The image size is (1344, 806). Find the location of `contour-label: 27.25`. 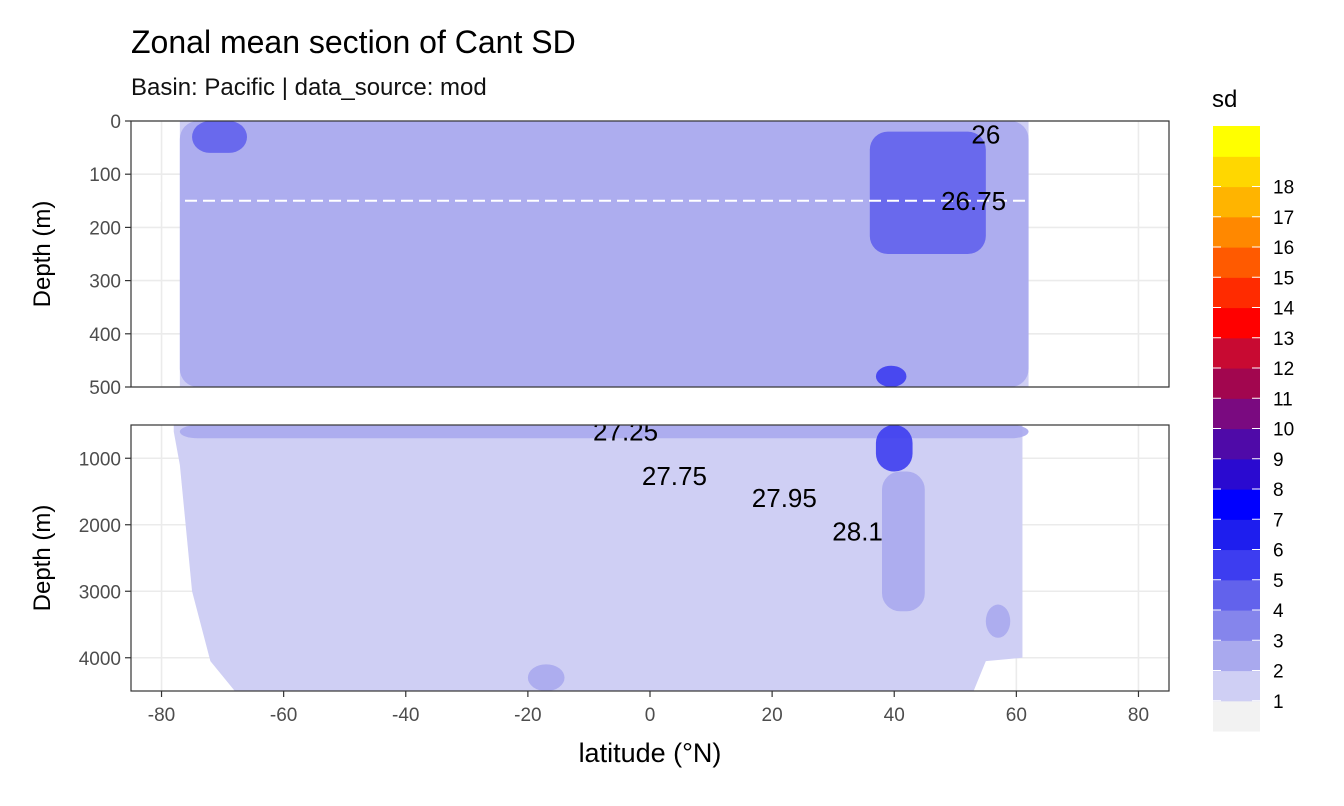

contour-label: 27.25 is located at coordinates (625, 432).